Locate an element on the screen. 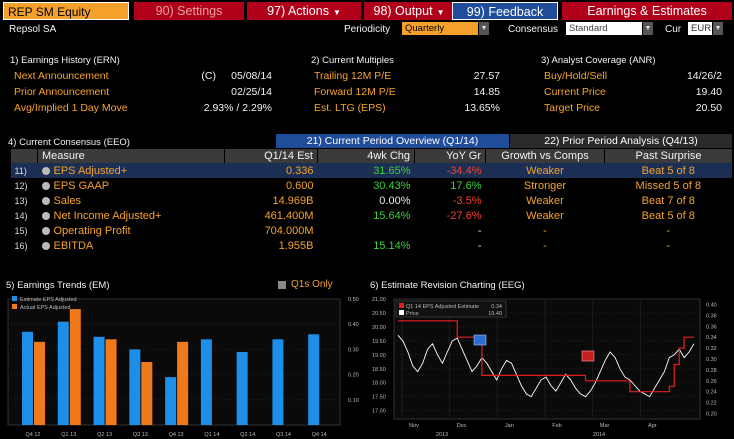  legend-price-label: Price is located at coordinates (412, 314).